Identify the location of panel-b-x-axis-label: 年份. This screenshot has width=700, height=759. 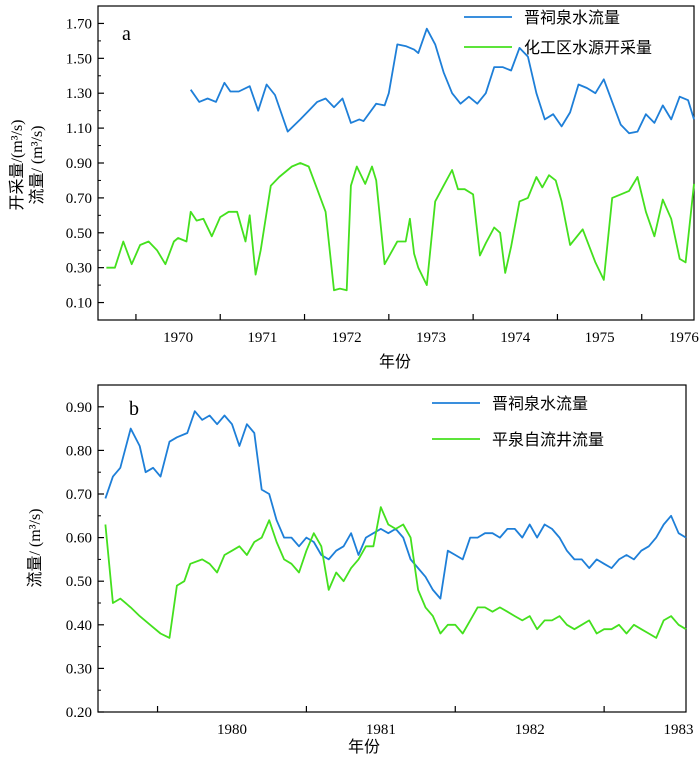
(364, 747).